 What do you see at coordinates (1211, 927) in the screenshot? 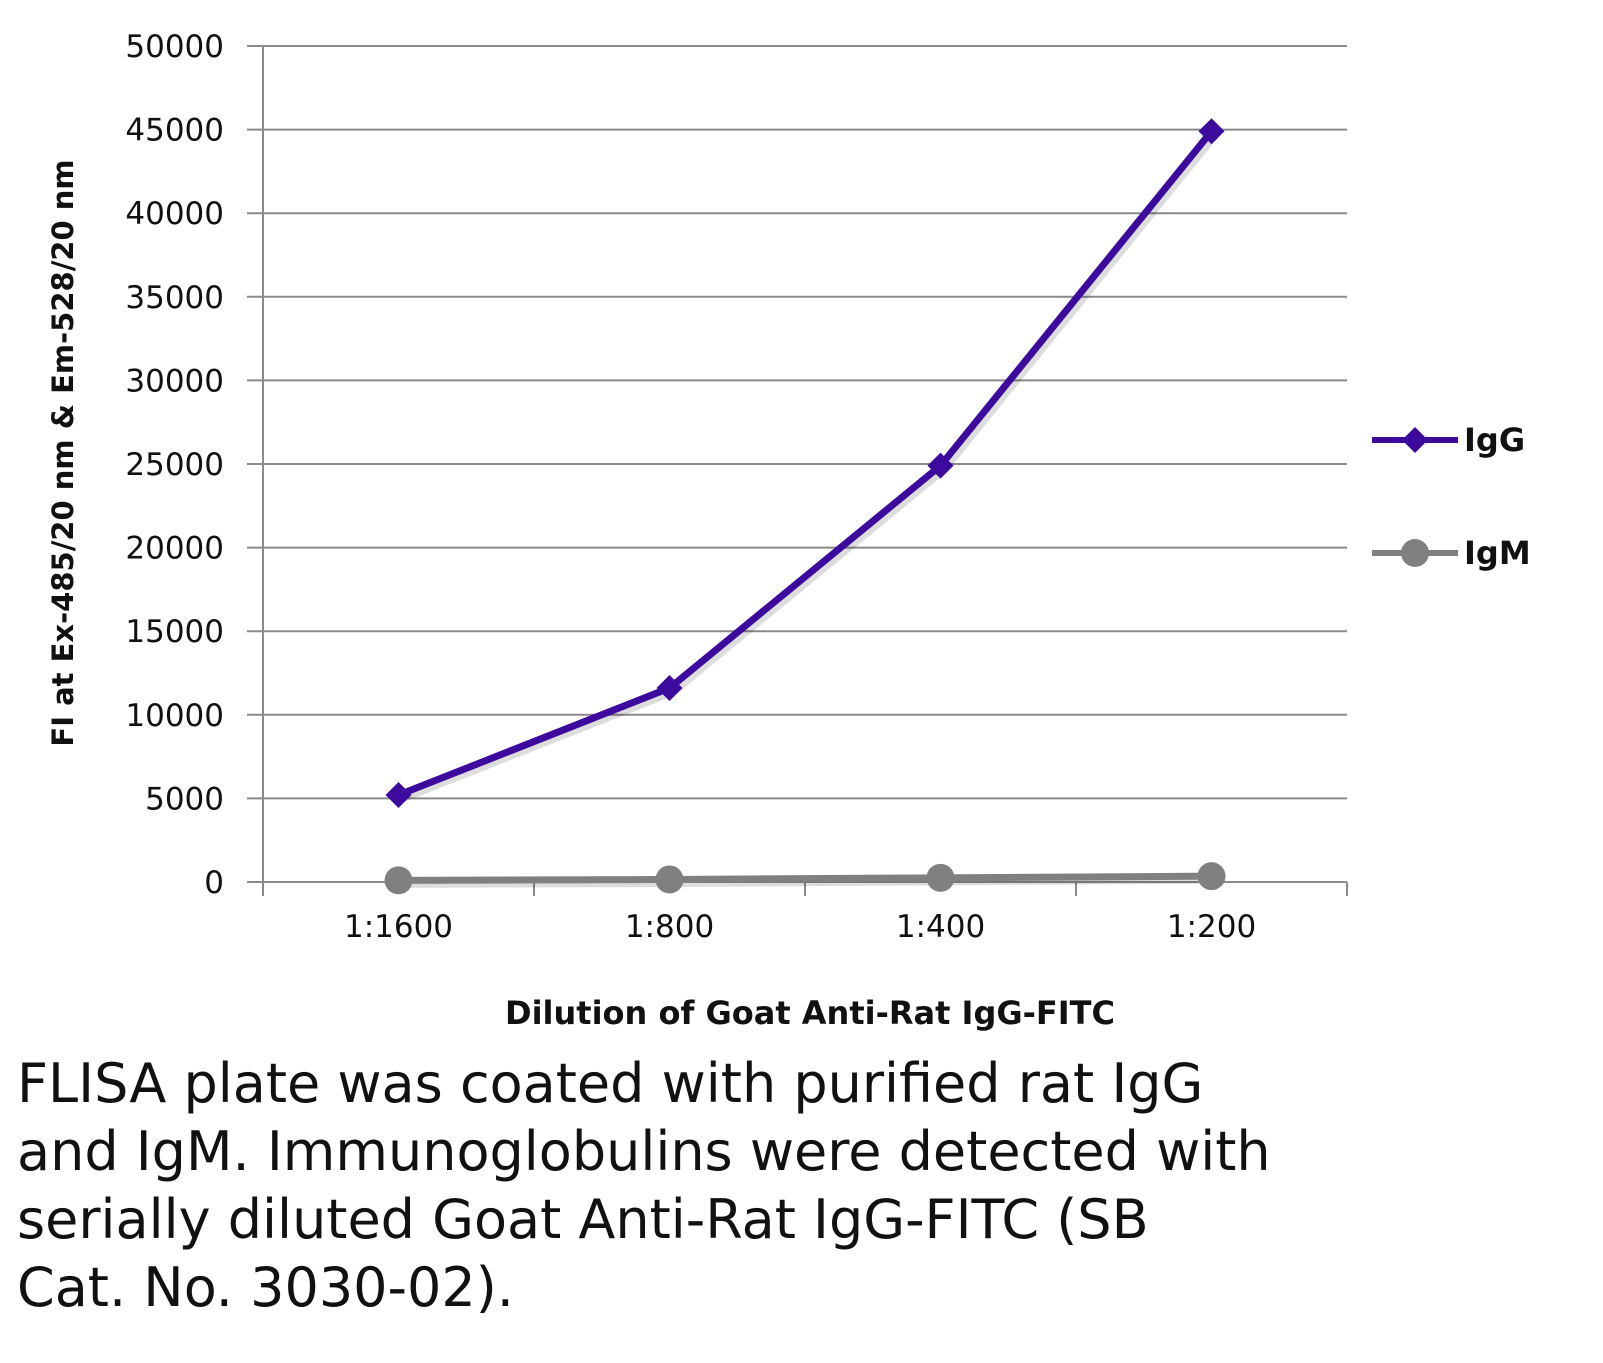
I see `x-tick-label: 1:200` at bounding box center [1211, 927].